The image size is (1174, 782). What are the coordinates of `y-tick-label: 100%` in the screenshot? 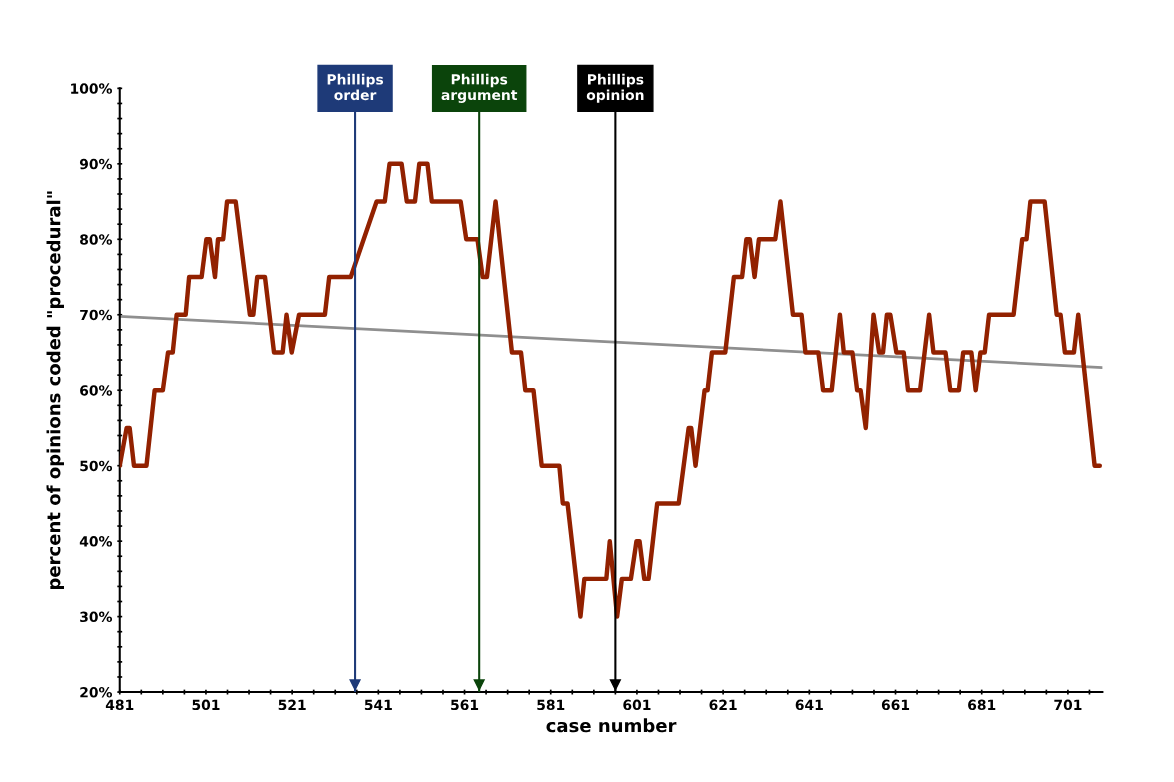 It's located at (92, 88).